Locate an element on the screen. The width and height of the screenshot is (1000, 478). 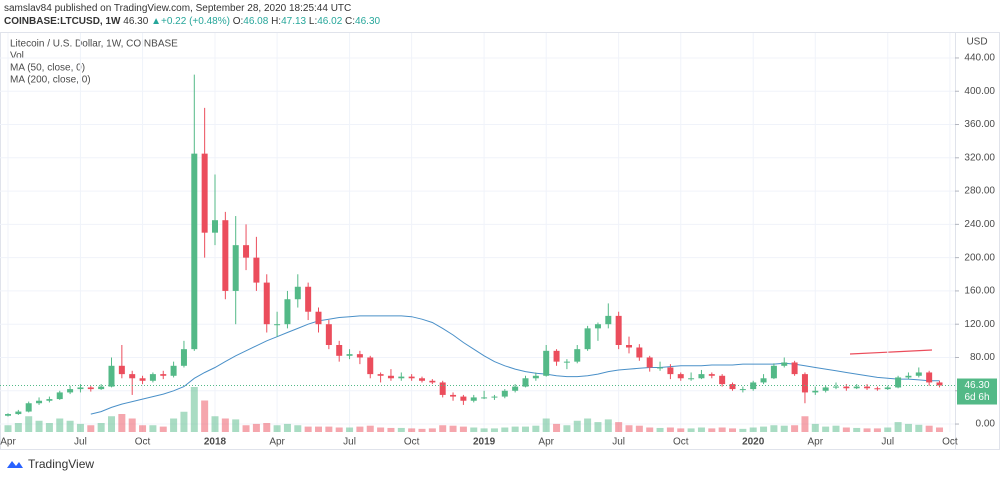
y-tick-label: 360.00 is located at coordinates (979, 124).